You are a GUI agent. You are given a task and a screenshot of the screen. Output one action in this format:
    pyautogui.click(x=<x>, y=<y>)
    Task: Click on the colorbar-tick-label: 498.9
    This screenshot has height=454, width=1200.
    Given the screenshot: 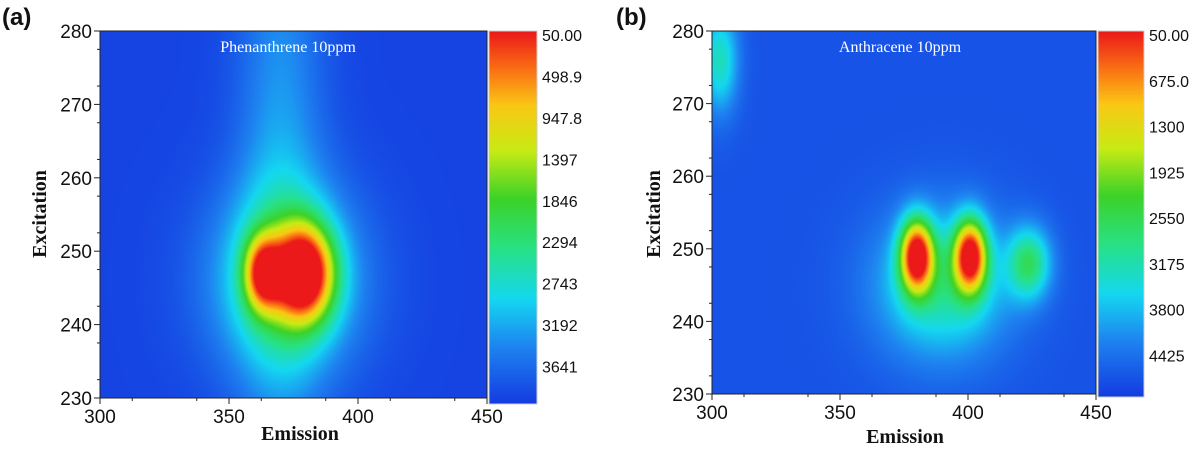 What is the action you would take?
    pyautogui.click(x=562, y=77)
    